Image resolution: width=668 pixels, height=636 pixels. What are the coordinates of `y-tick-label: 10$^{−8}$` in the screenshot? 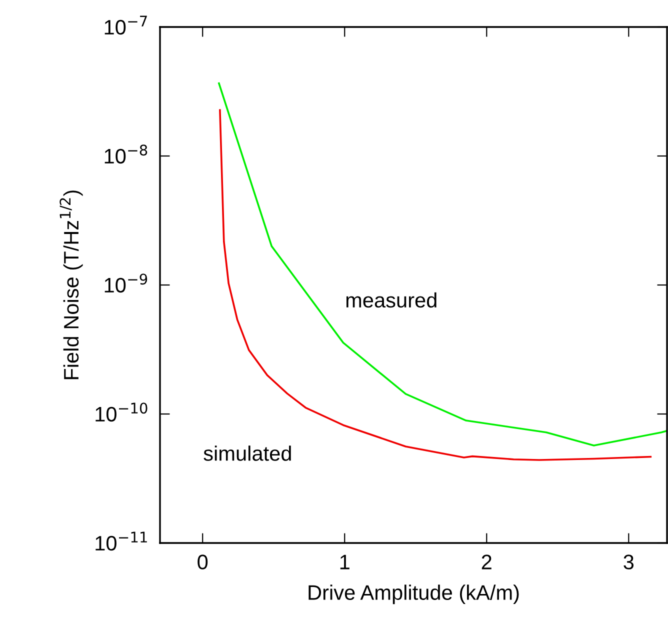 It's located at (126, 154).